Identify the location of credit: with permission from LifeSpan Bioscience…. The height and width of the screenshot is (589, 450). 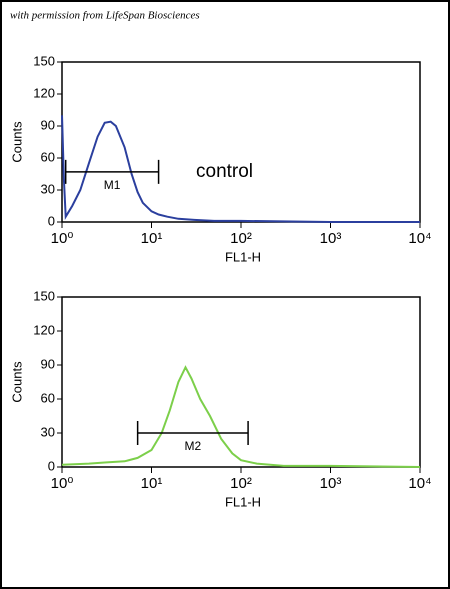
(105, 16).